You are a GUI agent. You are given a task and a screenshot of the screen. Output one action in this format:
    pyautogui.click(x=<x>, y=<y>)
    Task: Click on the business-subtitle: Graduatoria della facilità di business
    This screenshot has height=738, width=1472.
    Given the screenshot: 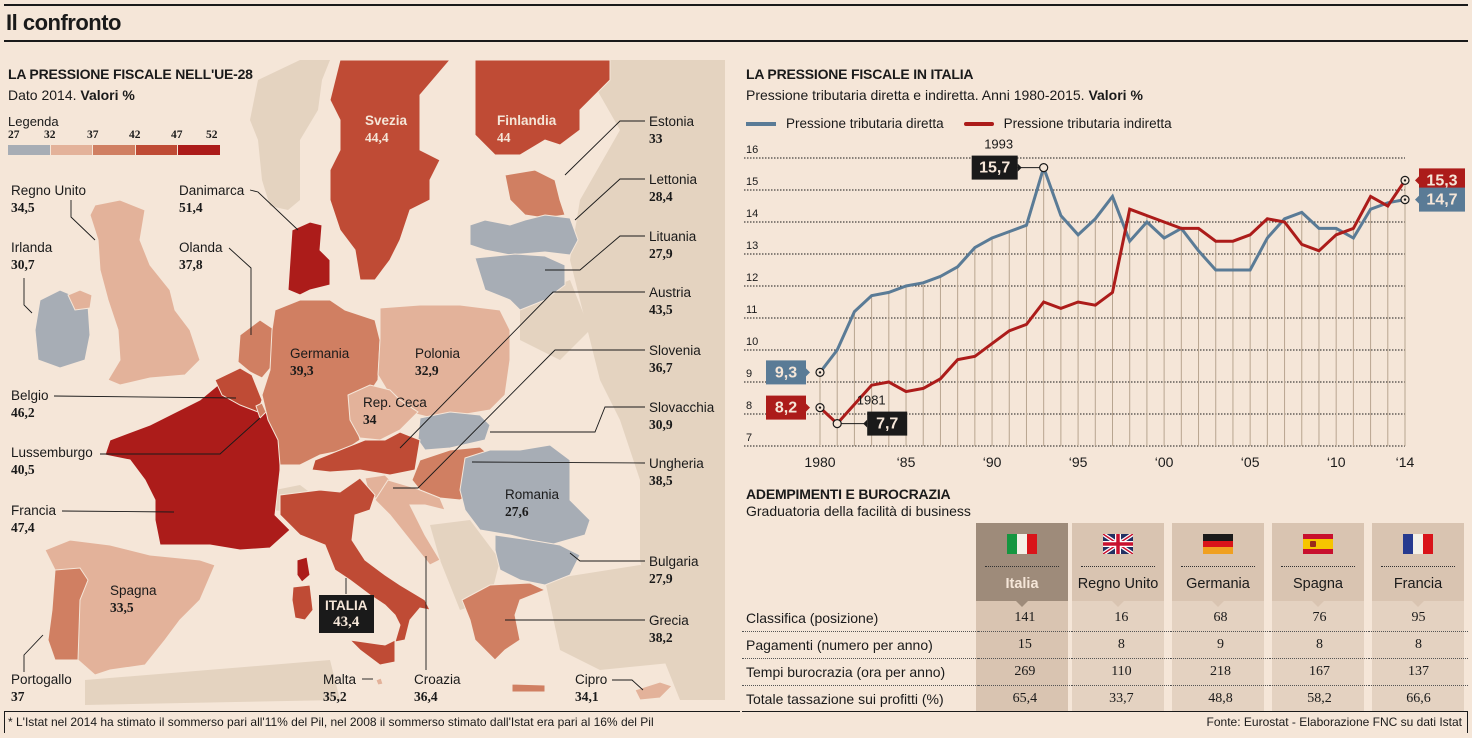 What is the action you would take?
    pyautogui.click(x=858, y=511)
    